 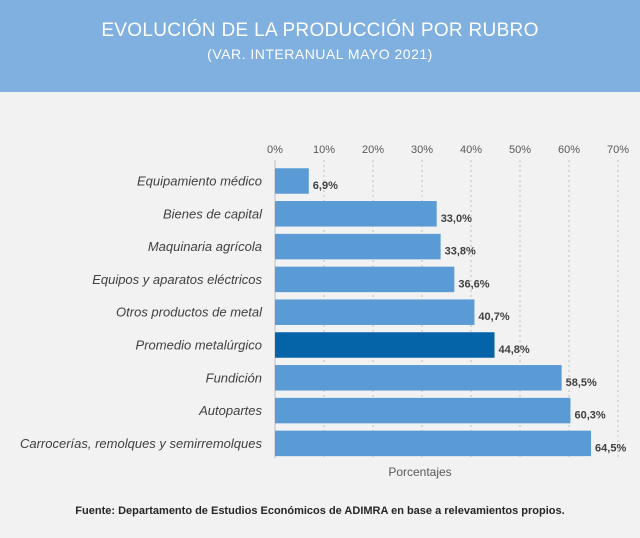 What do you see at coordinates (618, 150) in the screenshot?
I see `x-tick-label: 70%` at bounding box center [618, 150].